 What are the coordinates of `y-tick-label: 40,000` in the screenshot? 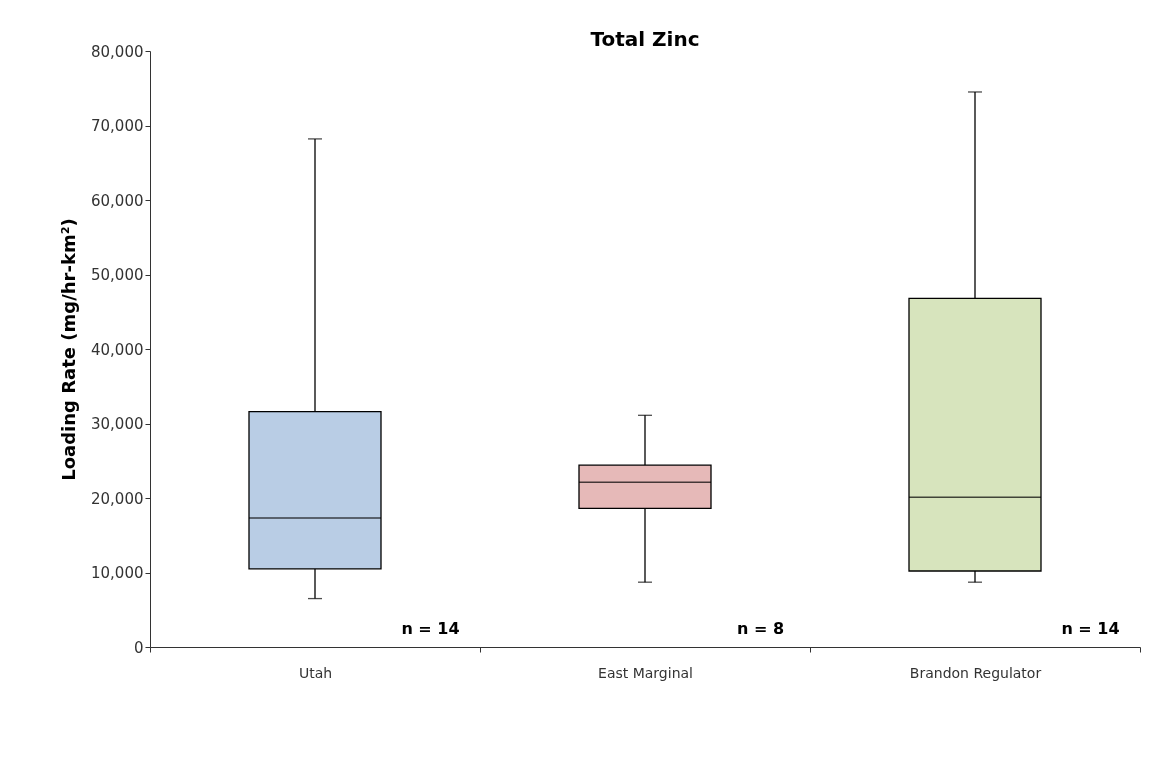 It's located at (117, 349).